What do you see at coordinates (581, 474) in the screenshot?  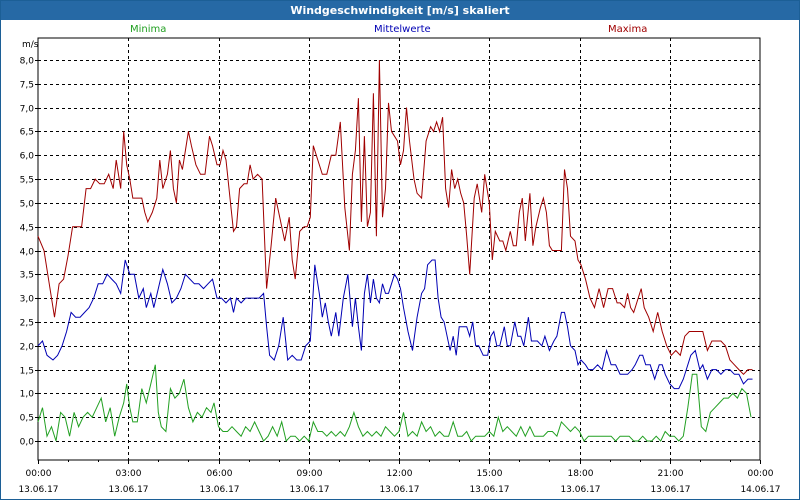 I see `x-tick-time: 18:00` at bounding box center [581, 474].